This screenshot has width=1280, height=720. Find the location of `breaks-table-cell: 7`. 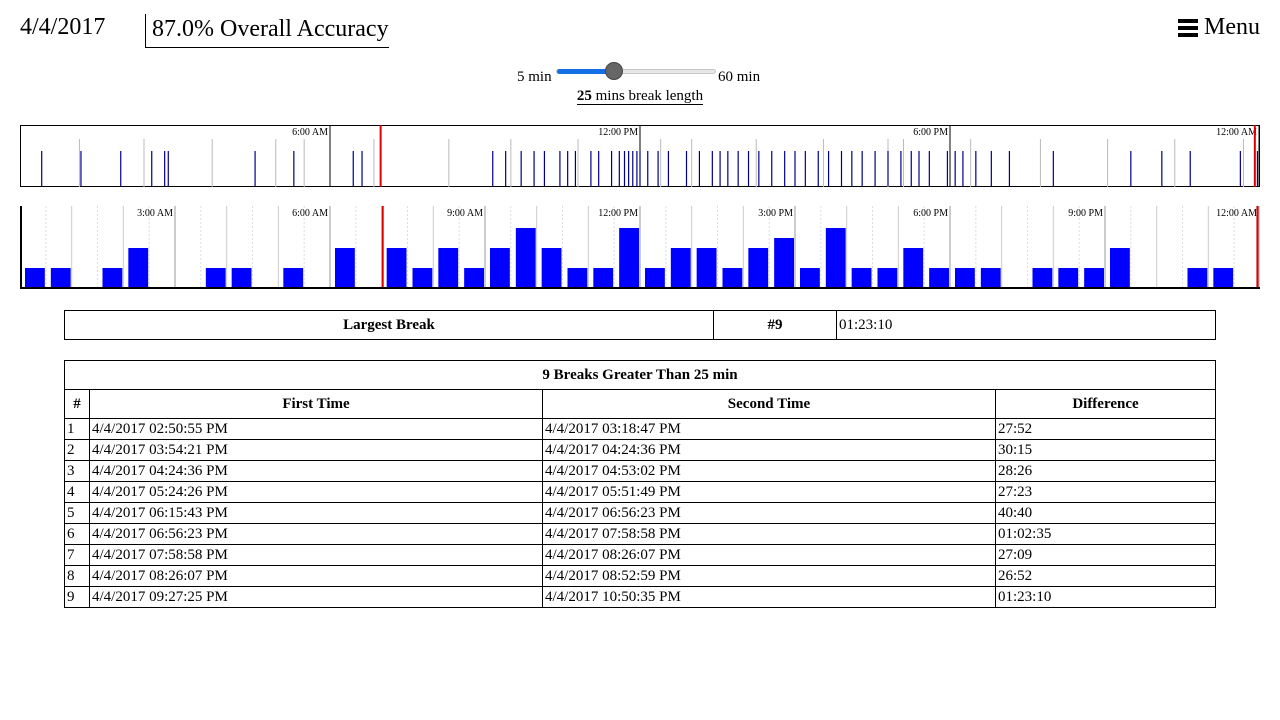

breaks-table-cell: 7 is located at coordinates (77, 555).